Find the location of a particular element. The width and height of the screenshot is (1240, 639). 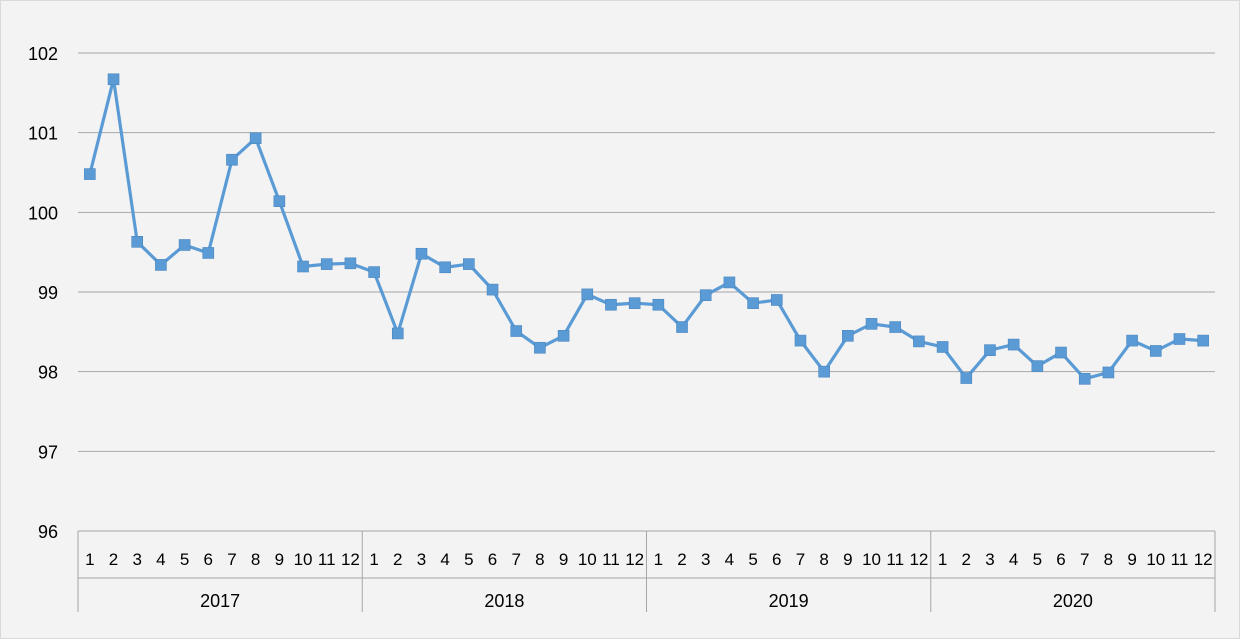

y-tick-label: 96 is located at coordinates (48, 532).